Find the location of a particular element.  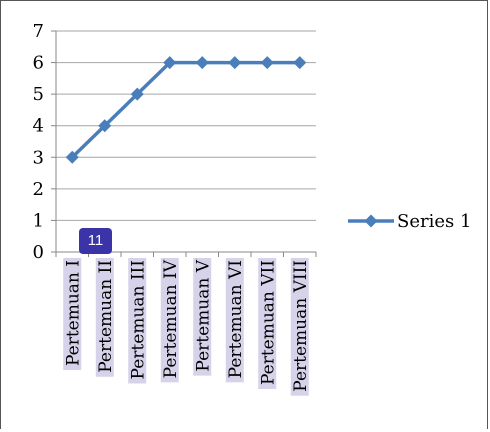

x-tick-label: Pertemuan V is located at coordinates (203, 315).